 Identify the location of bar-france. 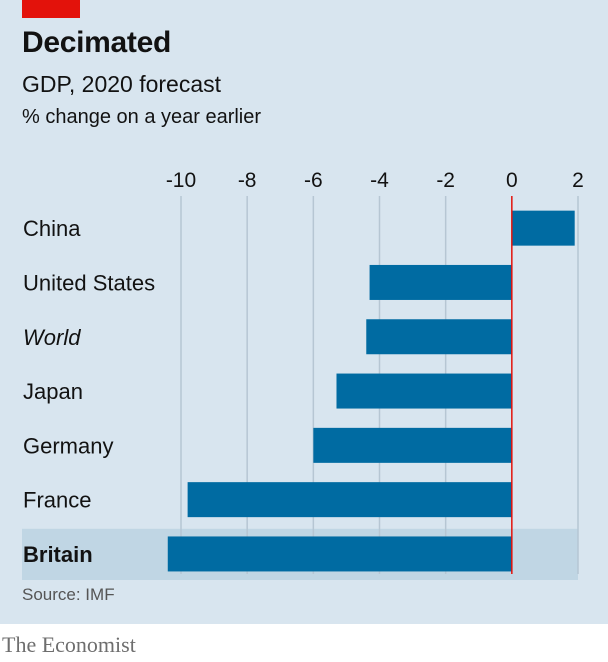
(349, 500).